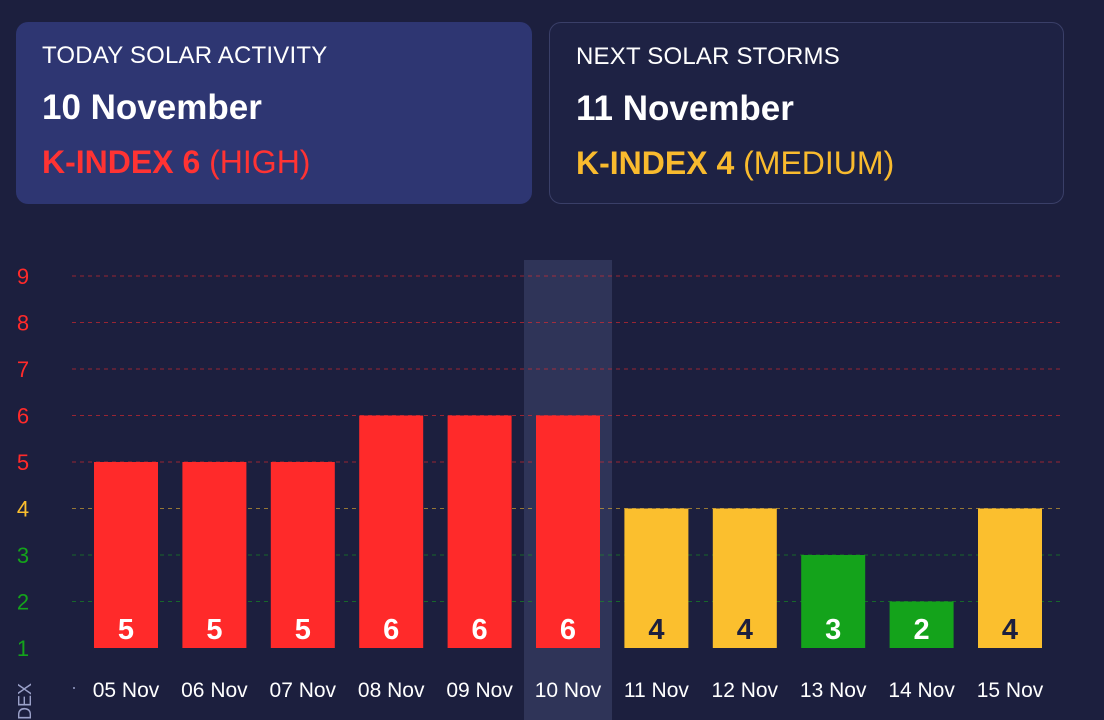 This screenshot has height=720, width=1104. What do you see at coordinates (745, 690) in the screenshot?
I see `x-tick-label: 12 Nov` at bounding box center [745, 690].